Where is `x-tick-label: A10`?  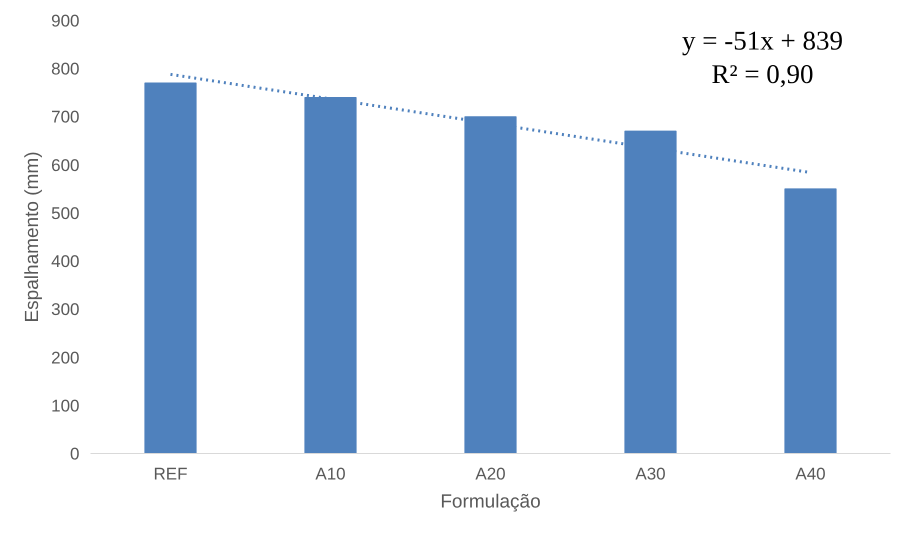
x-tick-label: A10 is located at coordinates (330, 474).